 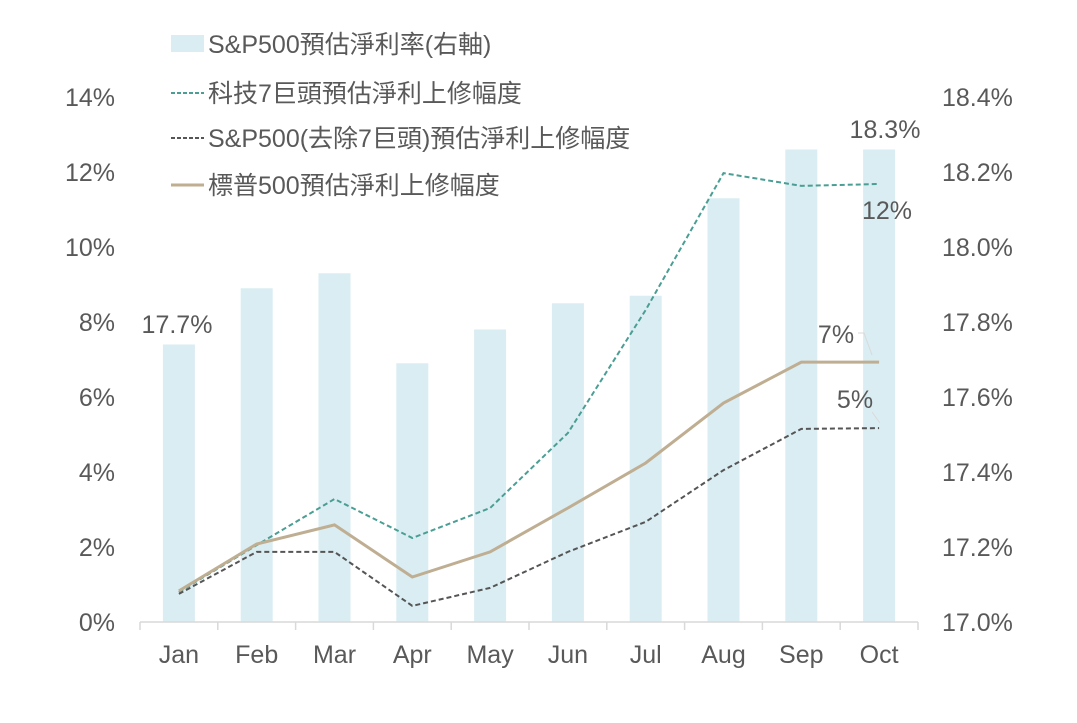 What do you see at coordinates (723, 655) in the screenshot?
I see `x-tick-label: Aug` at bounding box center [723, 655].